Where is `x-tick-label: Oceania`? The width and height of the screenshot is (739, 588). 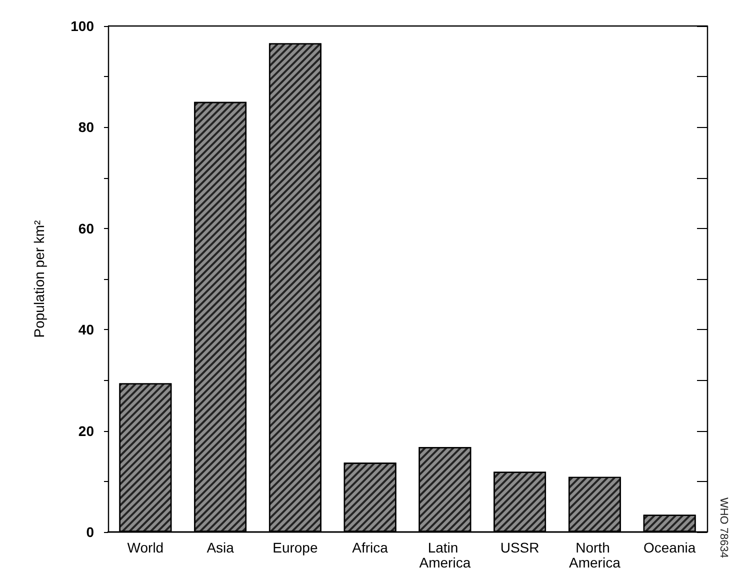
x-tick-label: Oceania is located at coordinates (669, 548).